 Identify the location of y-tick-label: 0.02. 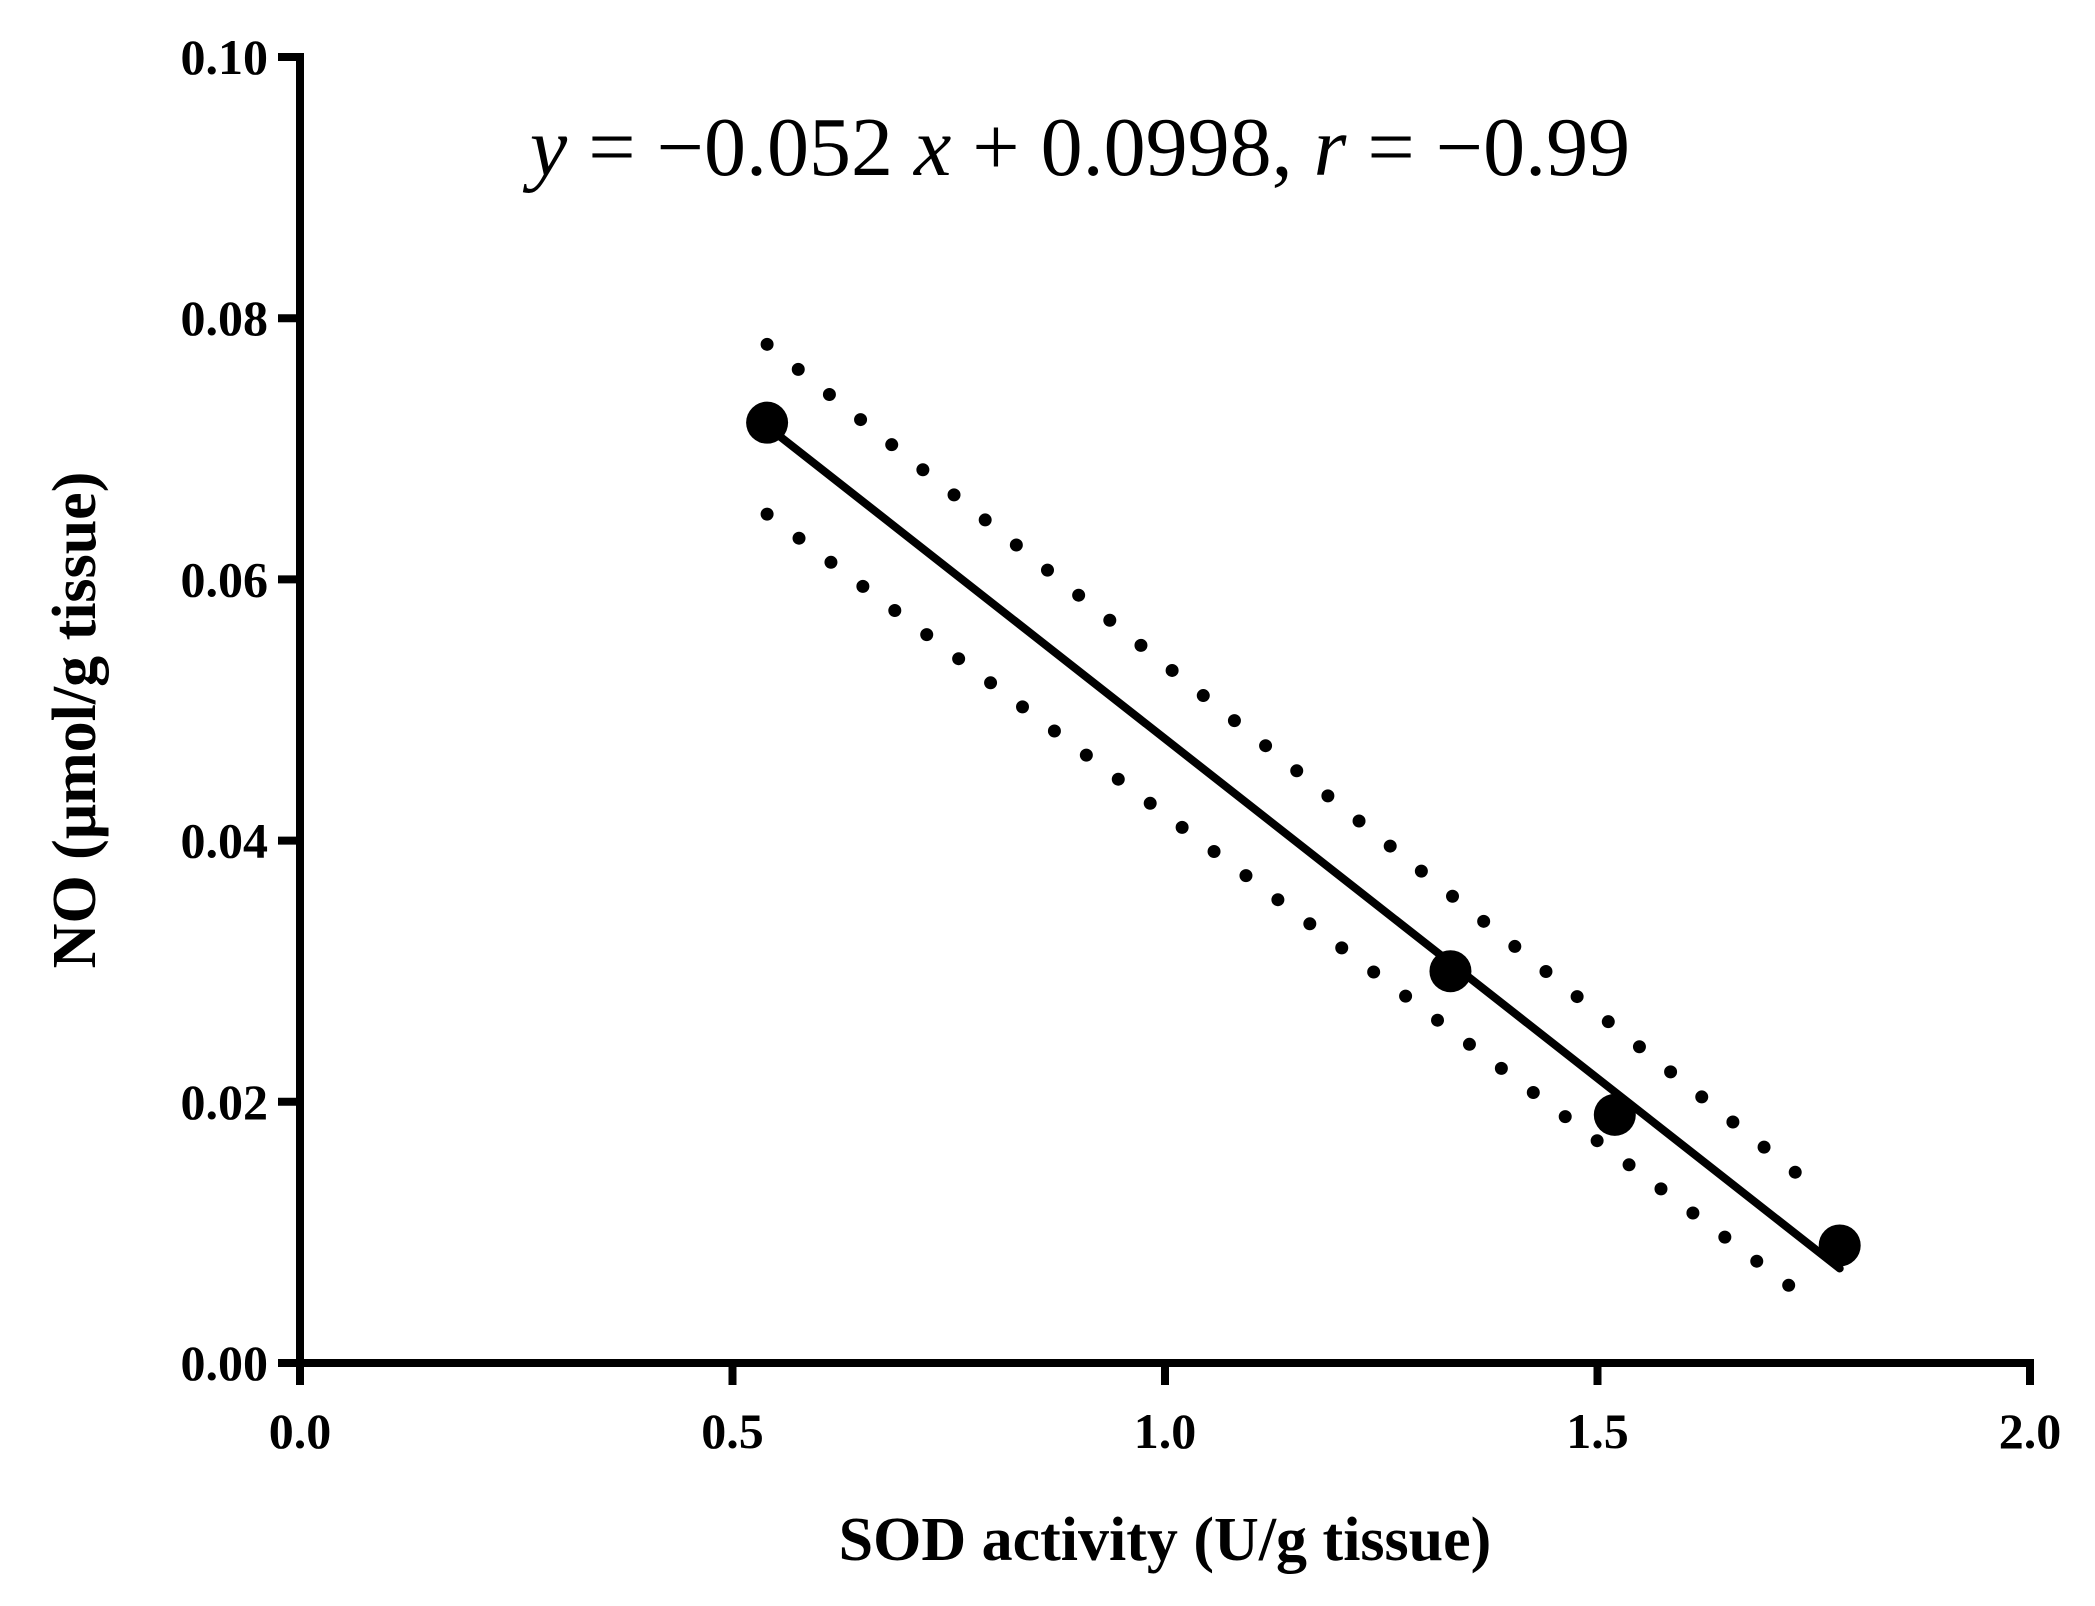
(225, 1102).